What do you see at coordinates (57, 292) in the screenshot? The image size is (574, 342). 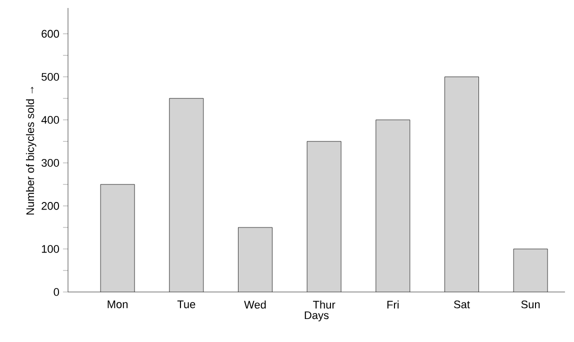 I see `y-tick-label: 0` at bounding box center [57, 292].